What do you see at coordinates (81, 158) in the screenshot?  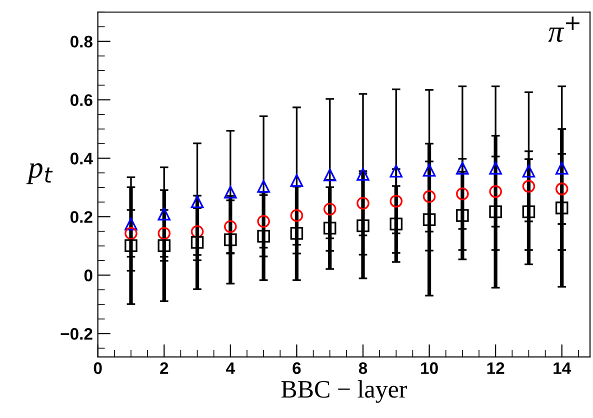 I see `y-tick-label: 0.4` at bounding box center [81, 158].